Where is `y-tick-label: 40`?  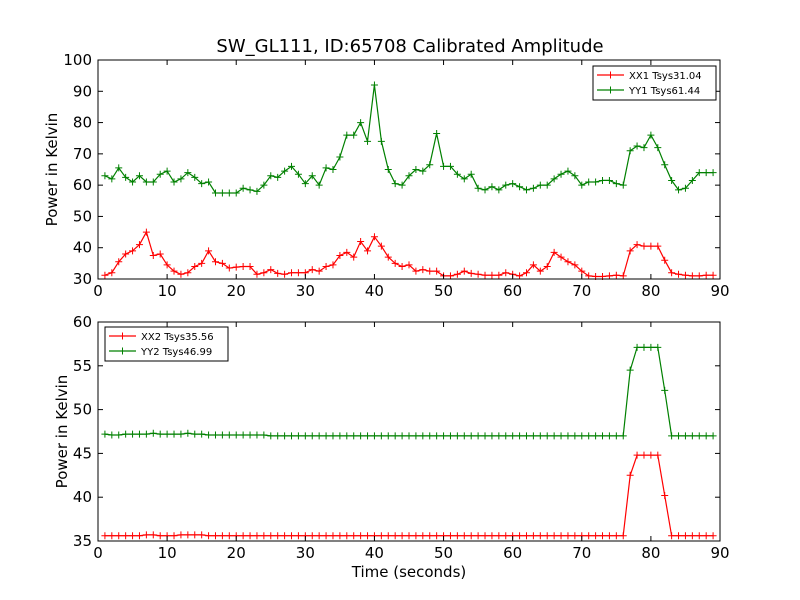 y-tick-label: 40 is located at coordinates (82, 497).